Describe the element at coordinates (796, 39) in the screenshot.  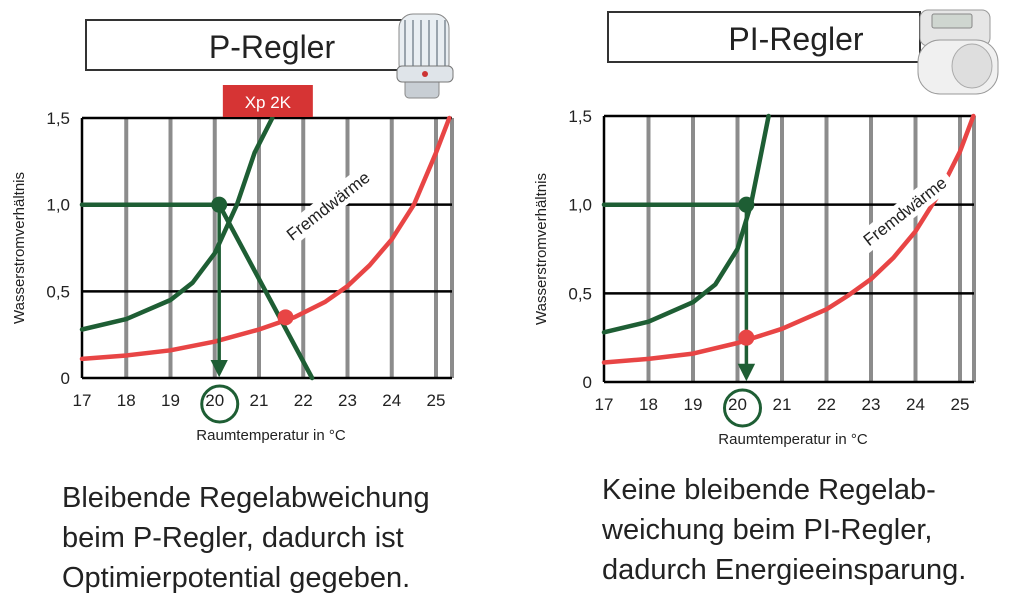
I see `chart-title: PI-Regler` at that location.